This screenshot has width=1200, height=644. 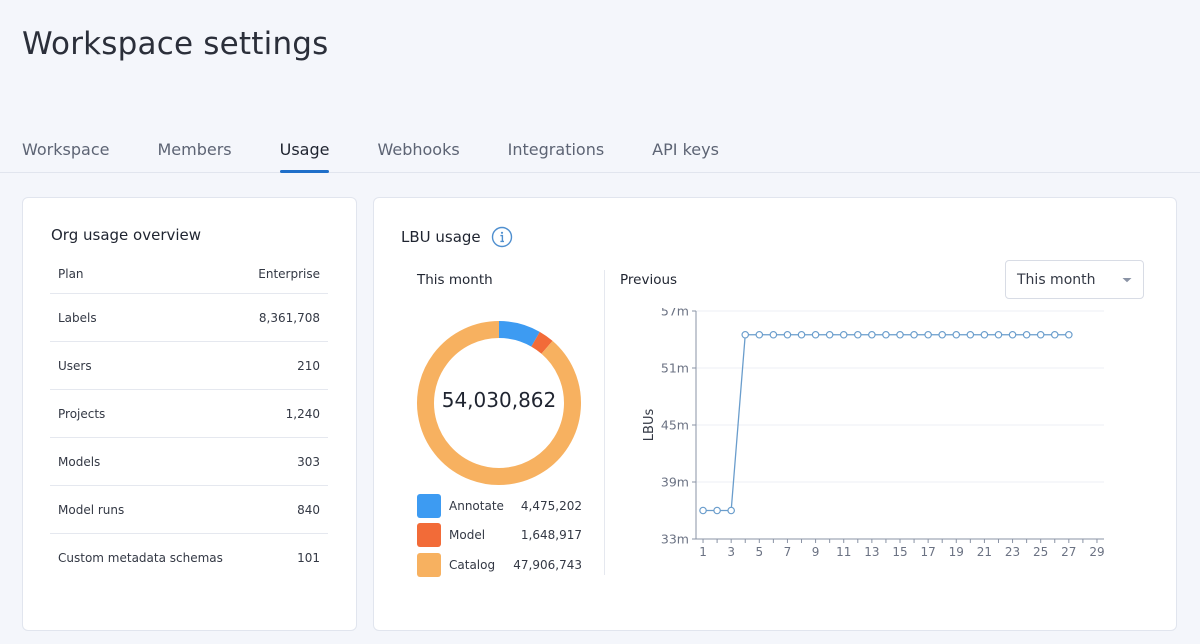 What do you see at coordinates (1040, 552) in the screenshot?
I see `x-tick-label: 25` at bounding box center [1040, 552].